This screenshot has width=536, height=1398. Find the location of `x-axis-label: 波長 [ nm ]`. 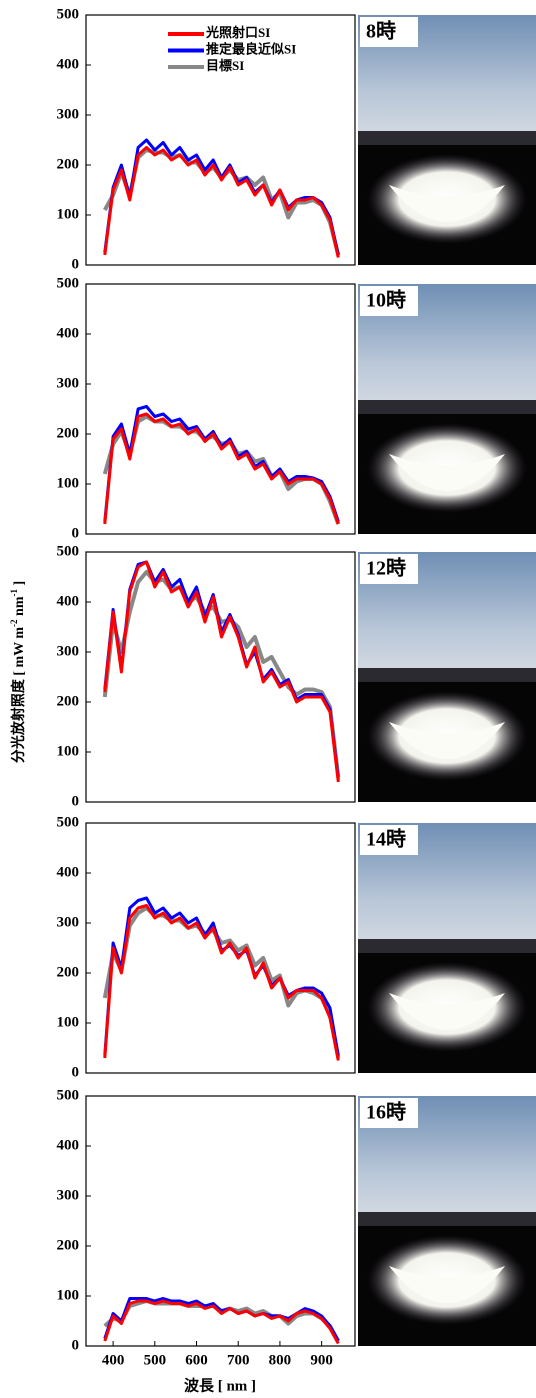

x-axis-label: 波長 [ nm ] is located at coordinates (220, 1385).